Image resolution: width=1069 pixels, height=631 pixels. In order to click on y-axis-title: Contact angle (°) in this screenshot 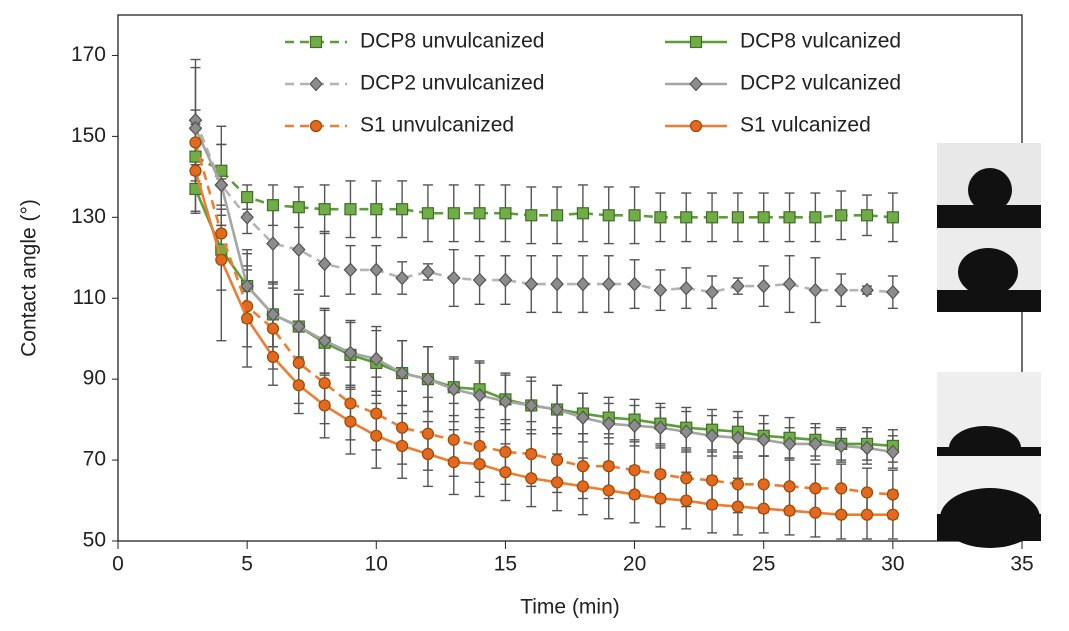, I will do `click(29, 278)`.